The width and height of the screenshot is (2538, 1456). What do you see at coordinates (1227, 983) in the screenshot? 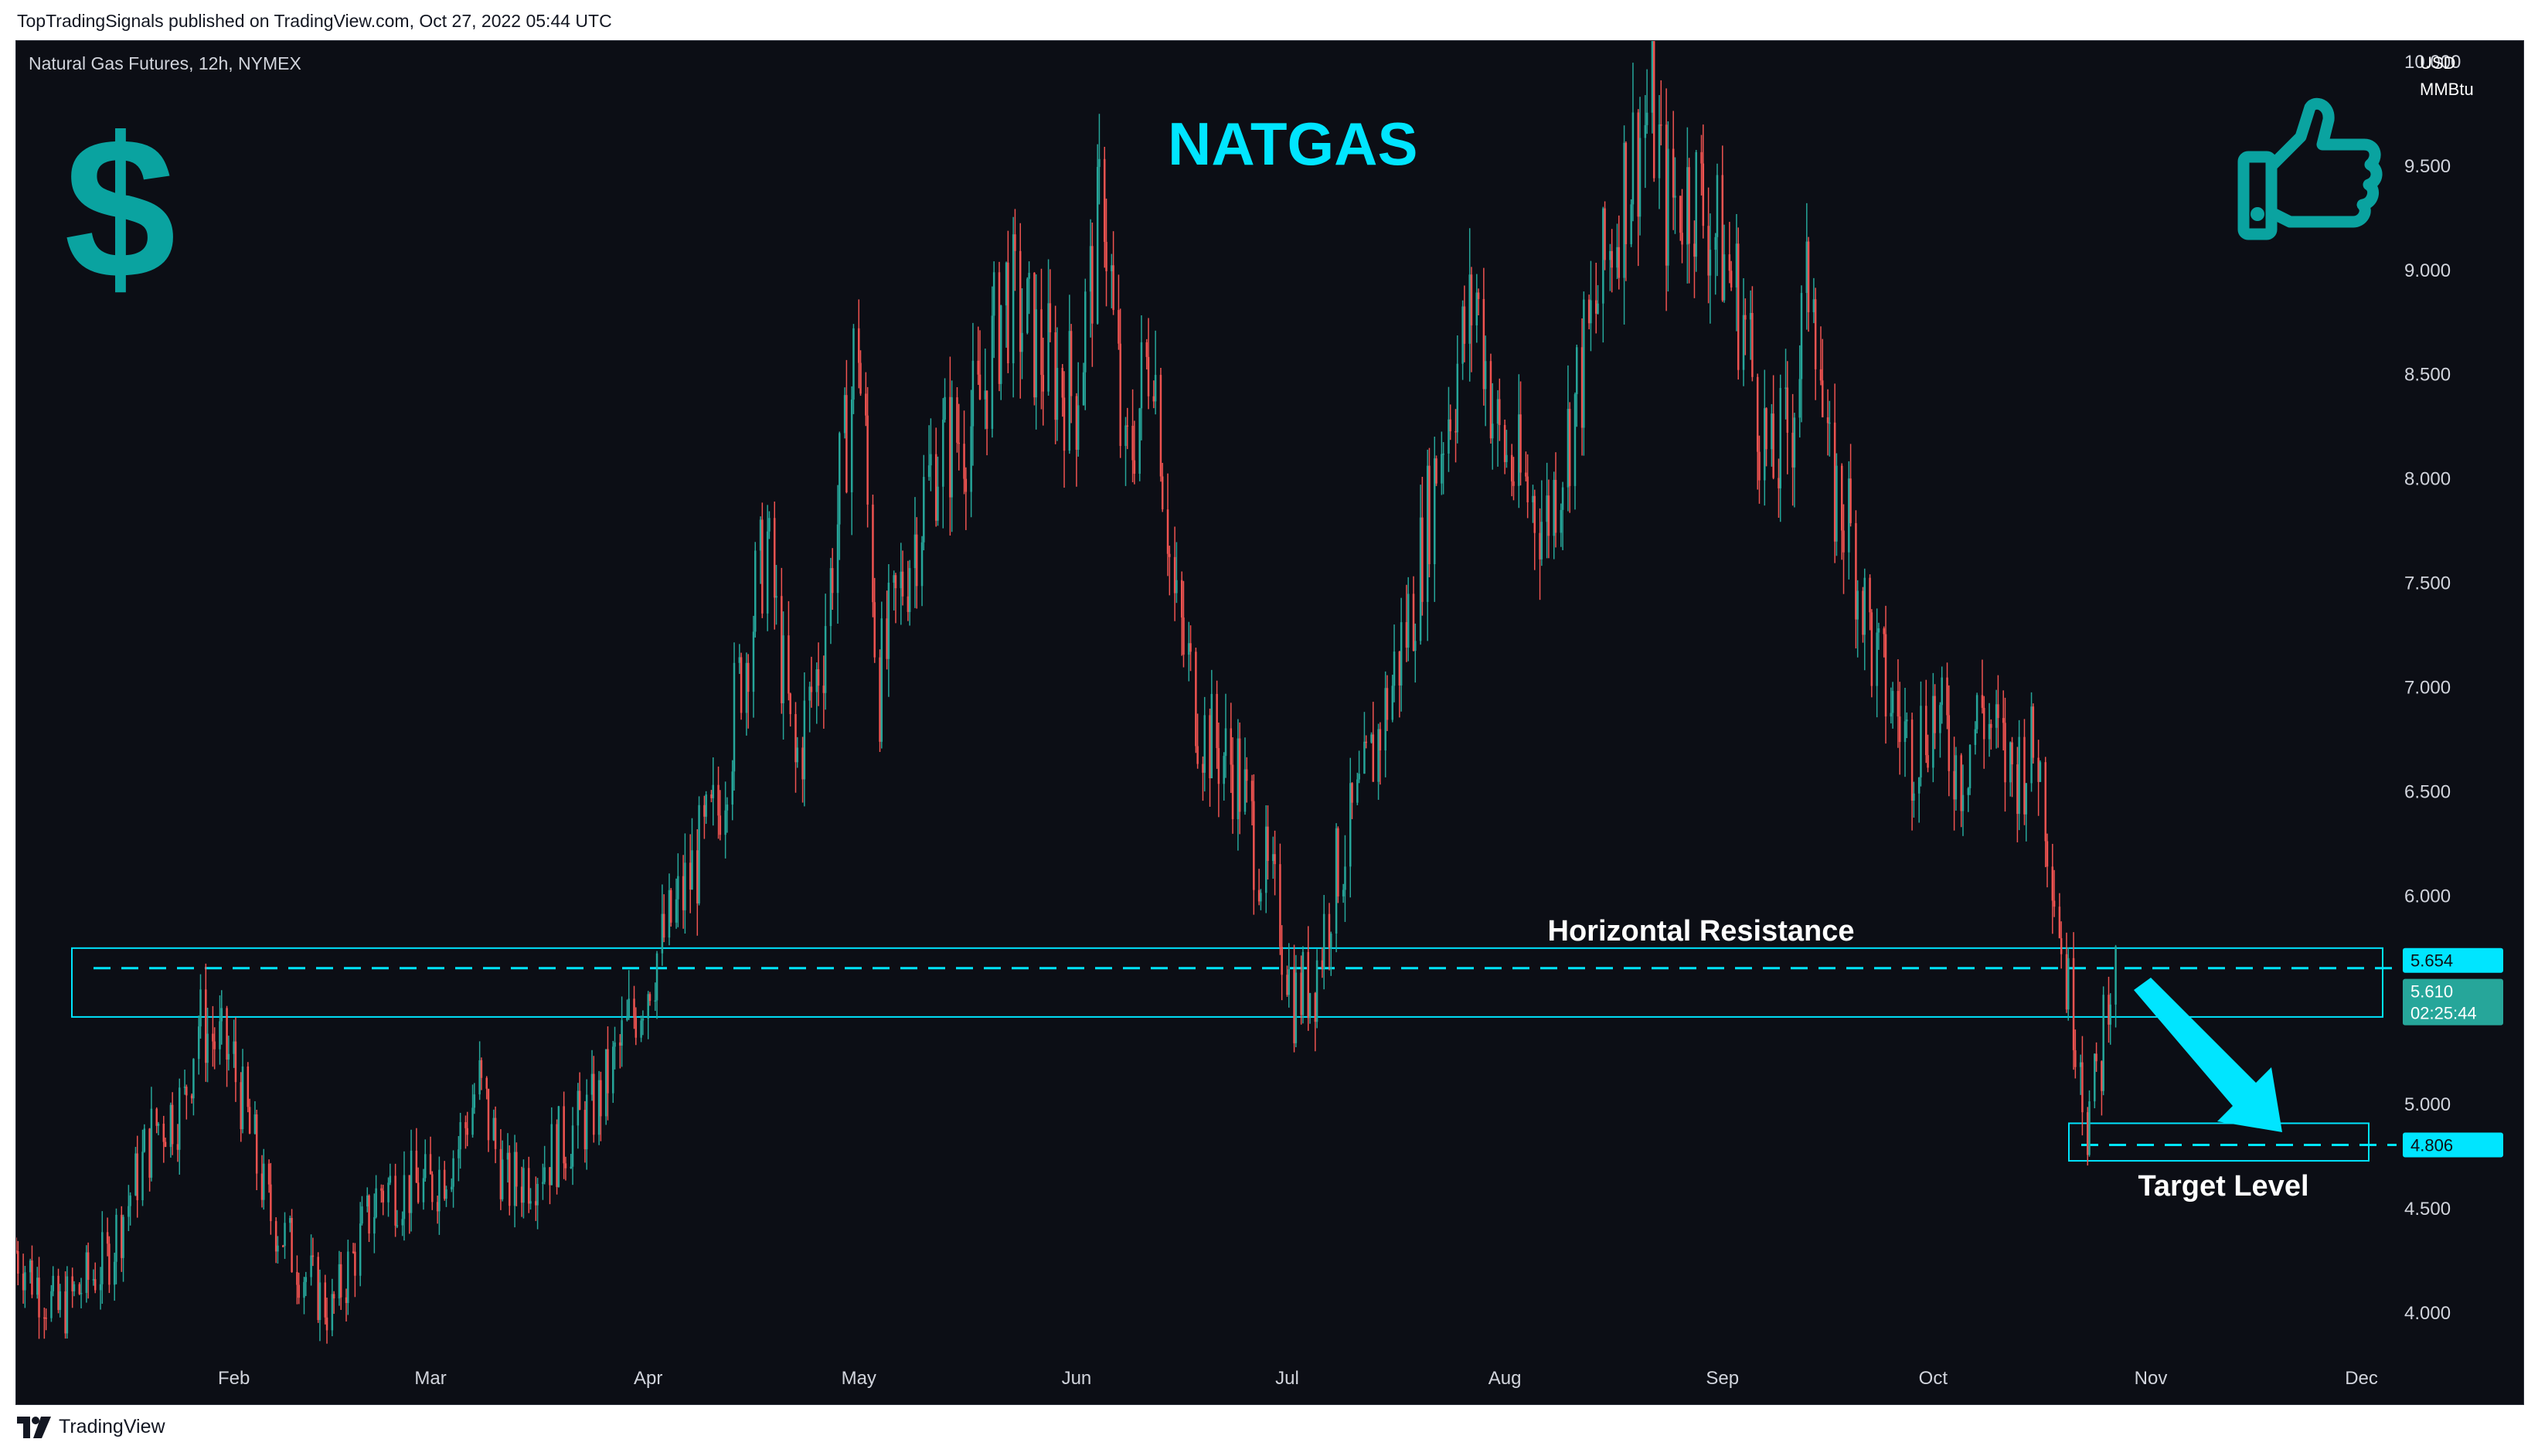
I see `resistance-zone` at bounding box center [1227, 983].